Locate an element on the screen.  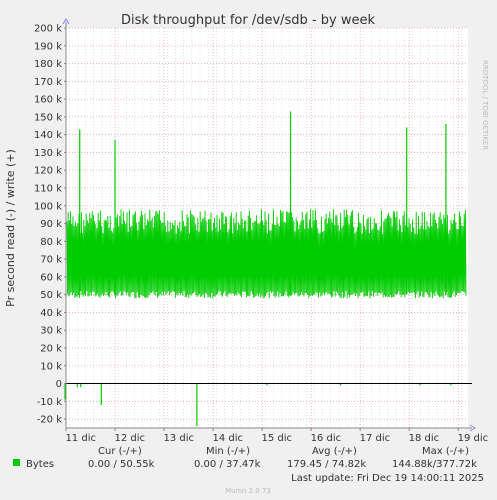
y-tick-label: 200 k is located at coordinates (48, 29).